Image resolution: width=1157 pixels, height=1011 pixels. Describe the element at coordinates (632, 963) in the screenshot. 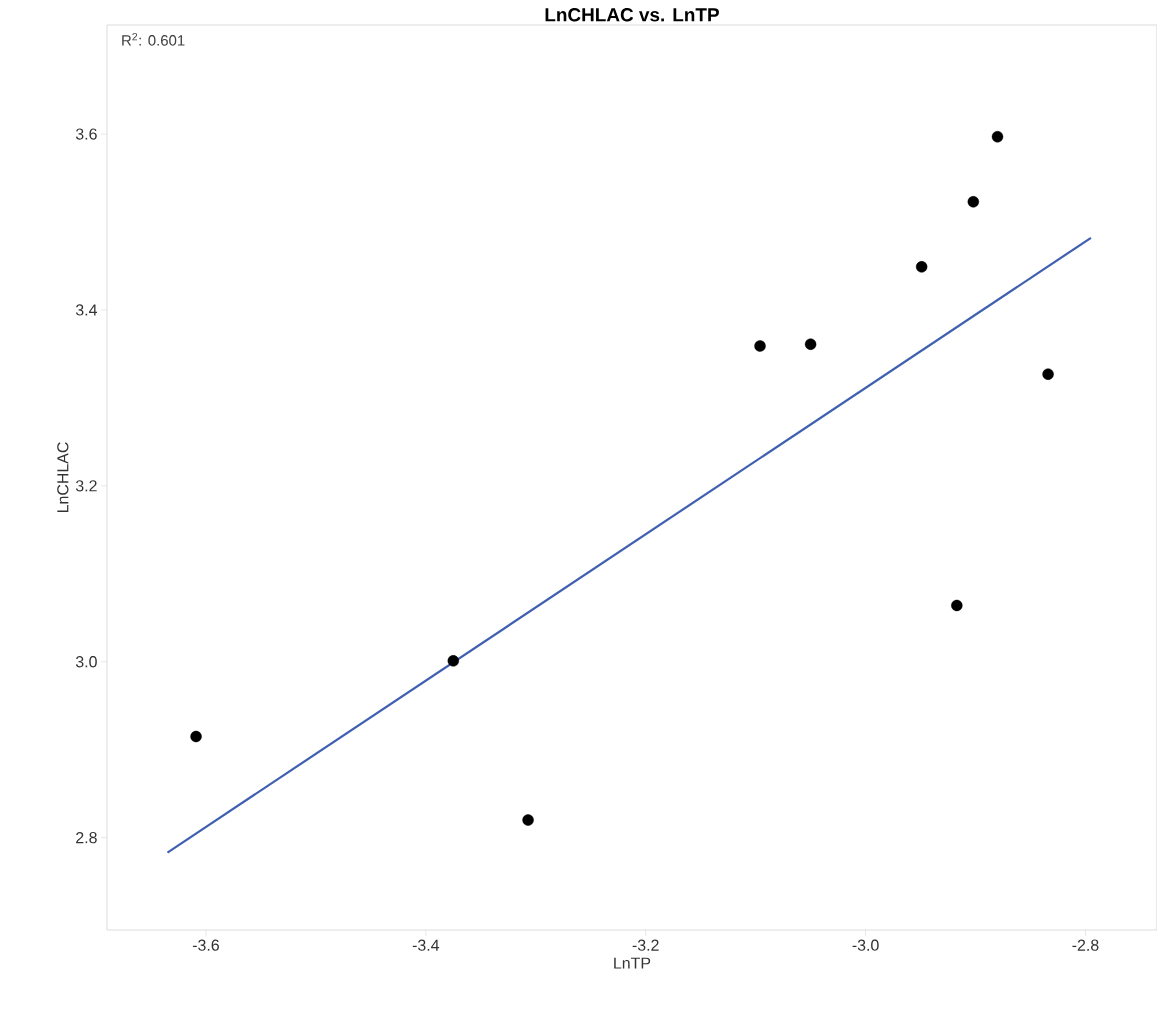

I see `x-axis-title: LnTP` at that location.